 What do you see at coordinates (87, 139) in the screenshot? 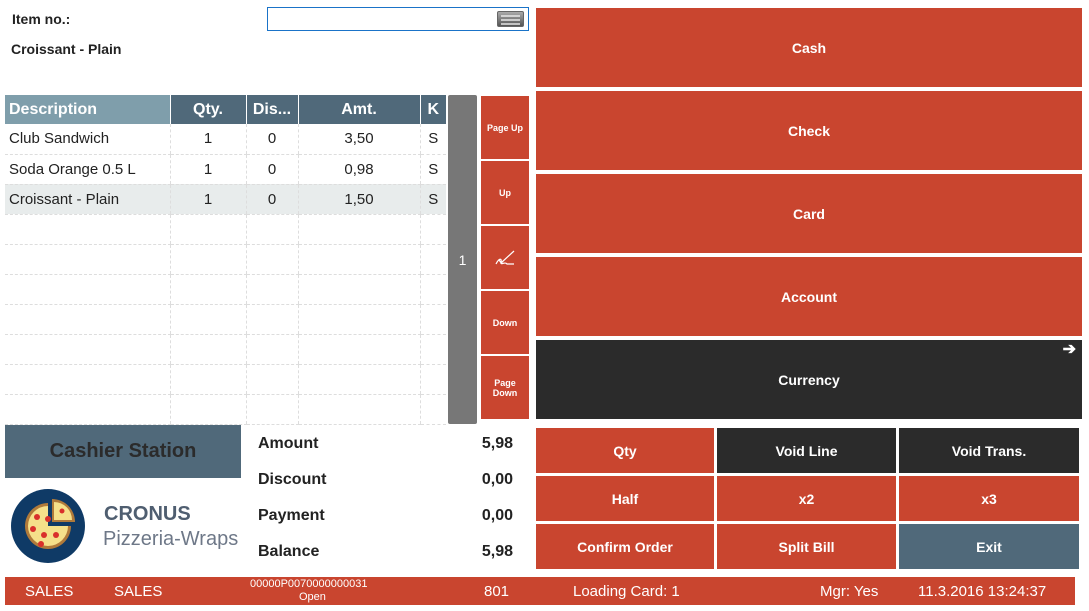
I see `cell-description: Club Sandwich` at bounding box center [87, 139].